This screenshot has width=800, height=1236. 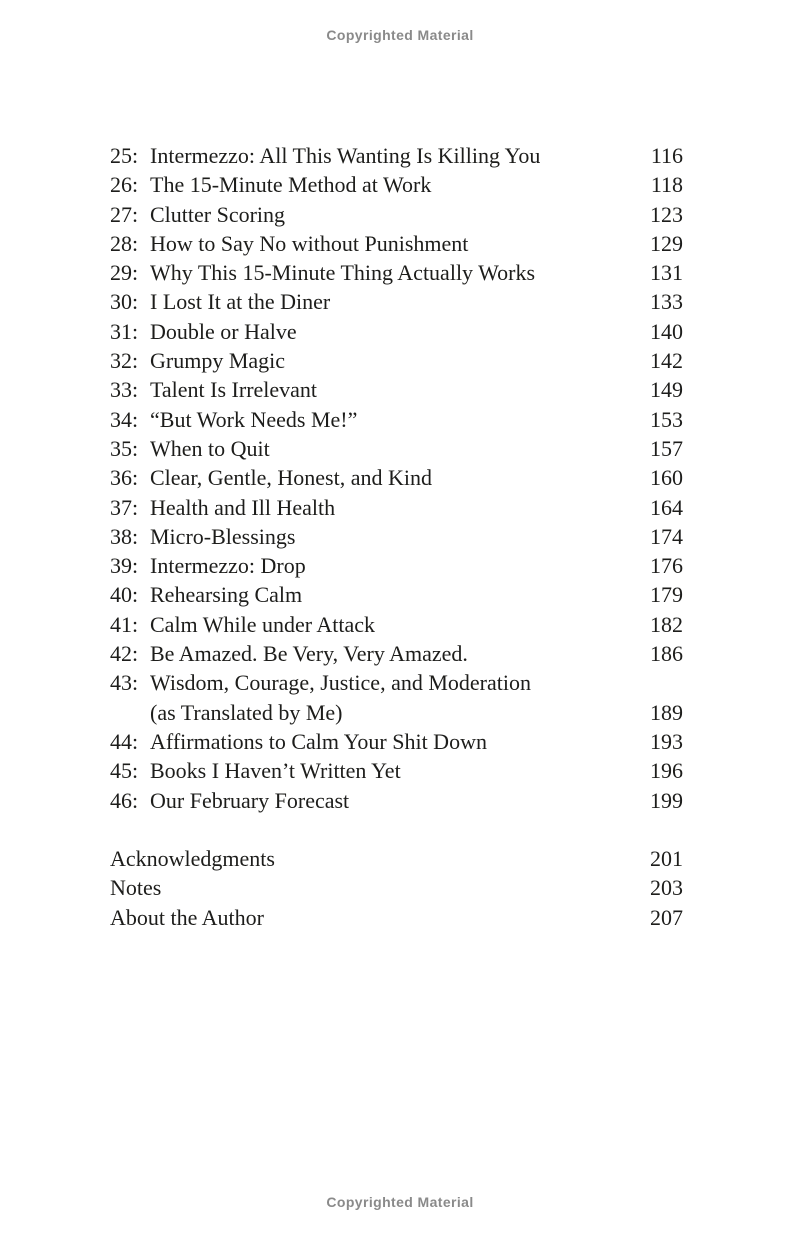 I want to click on chapter-number: 46:, so click(x=124, y=800).